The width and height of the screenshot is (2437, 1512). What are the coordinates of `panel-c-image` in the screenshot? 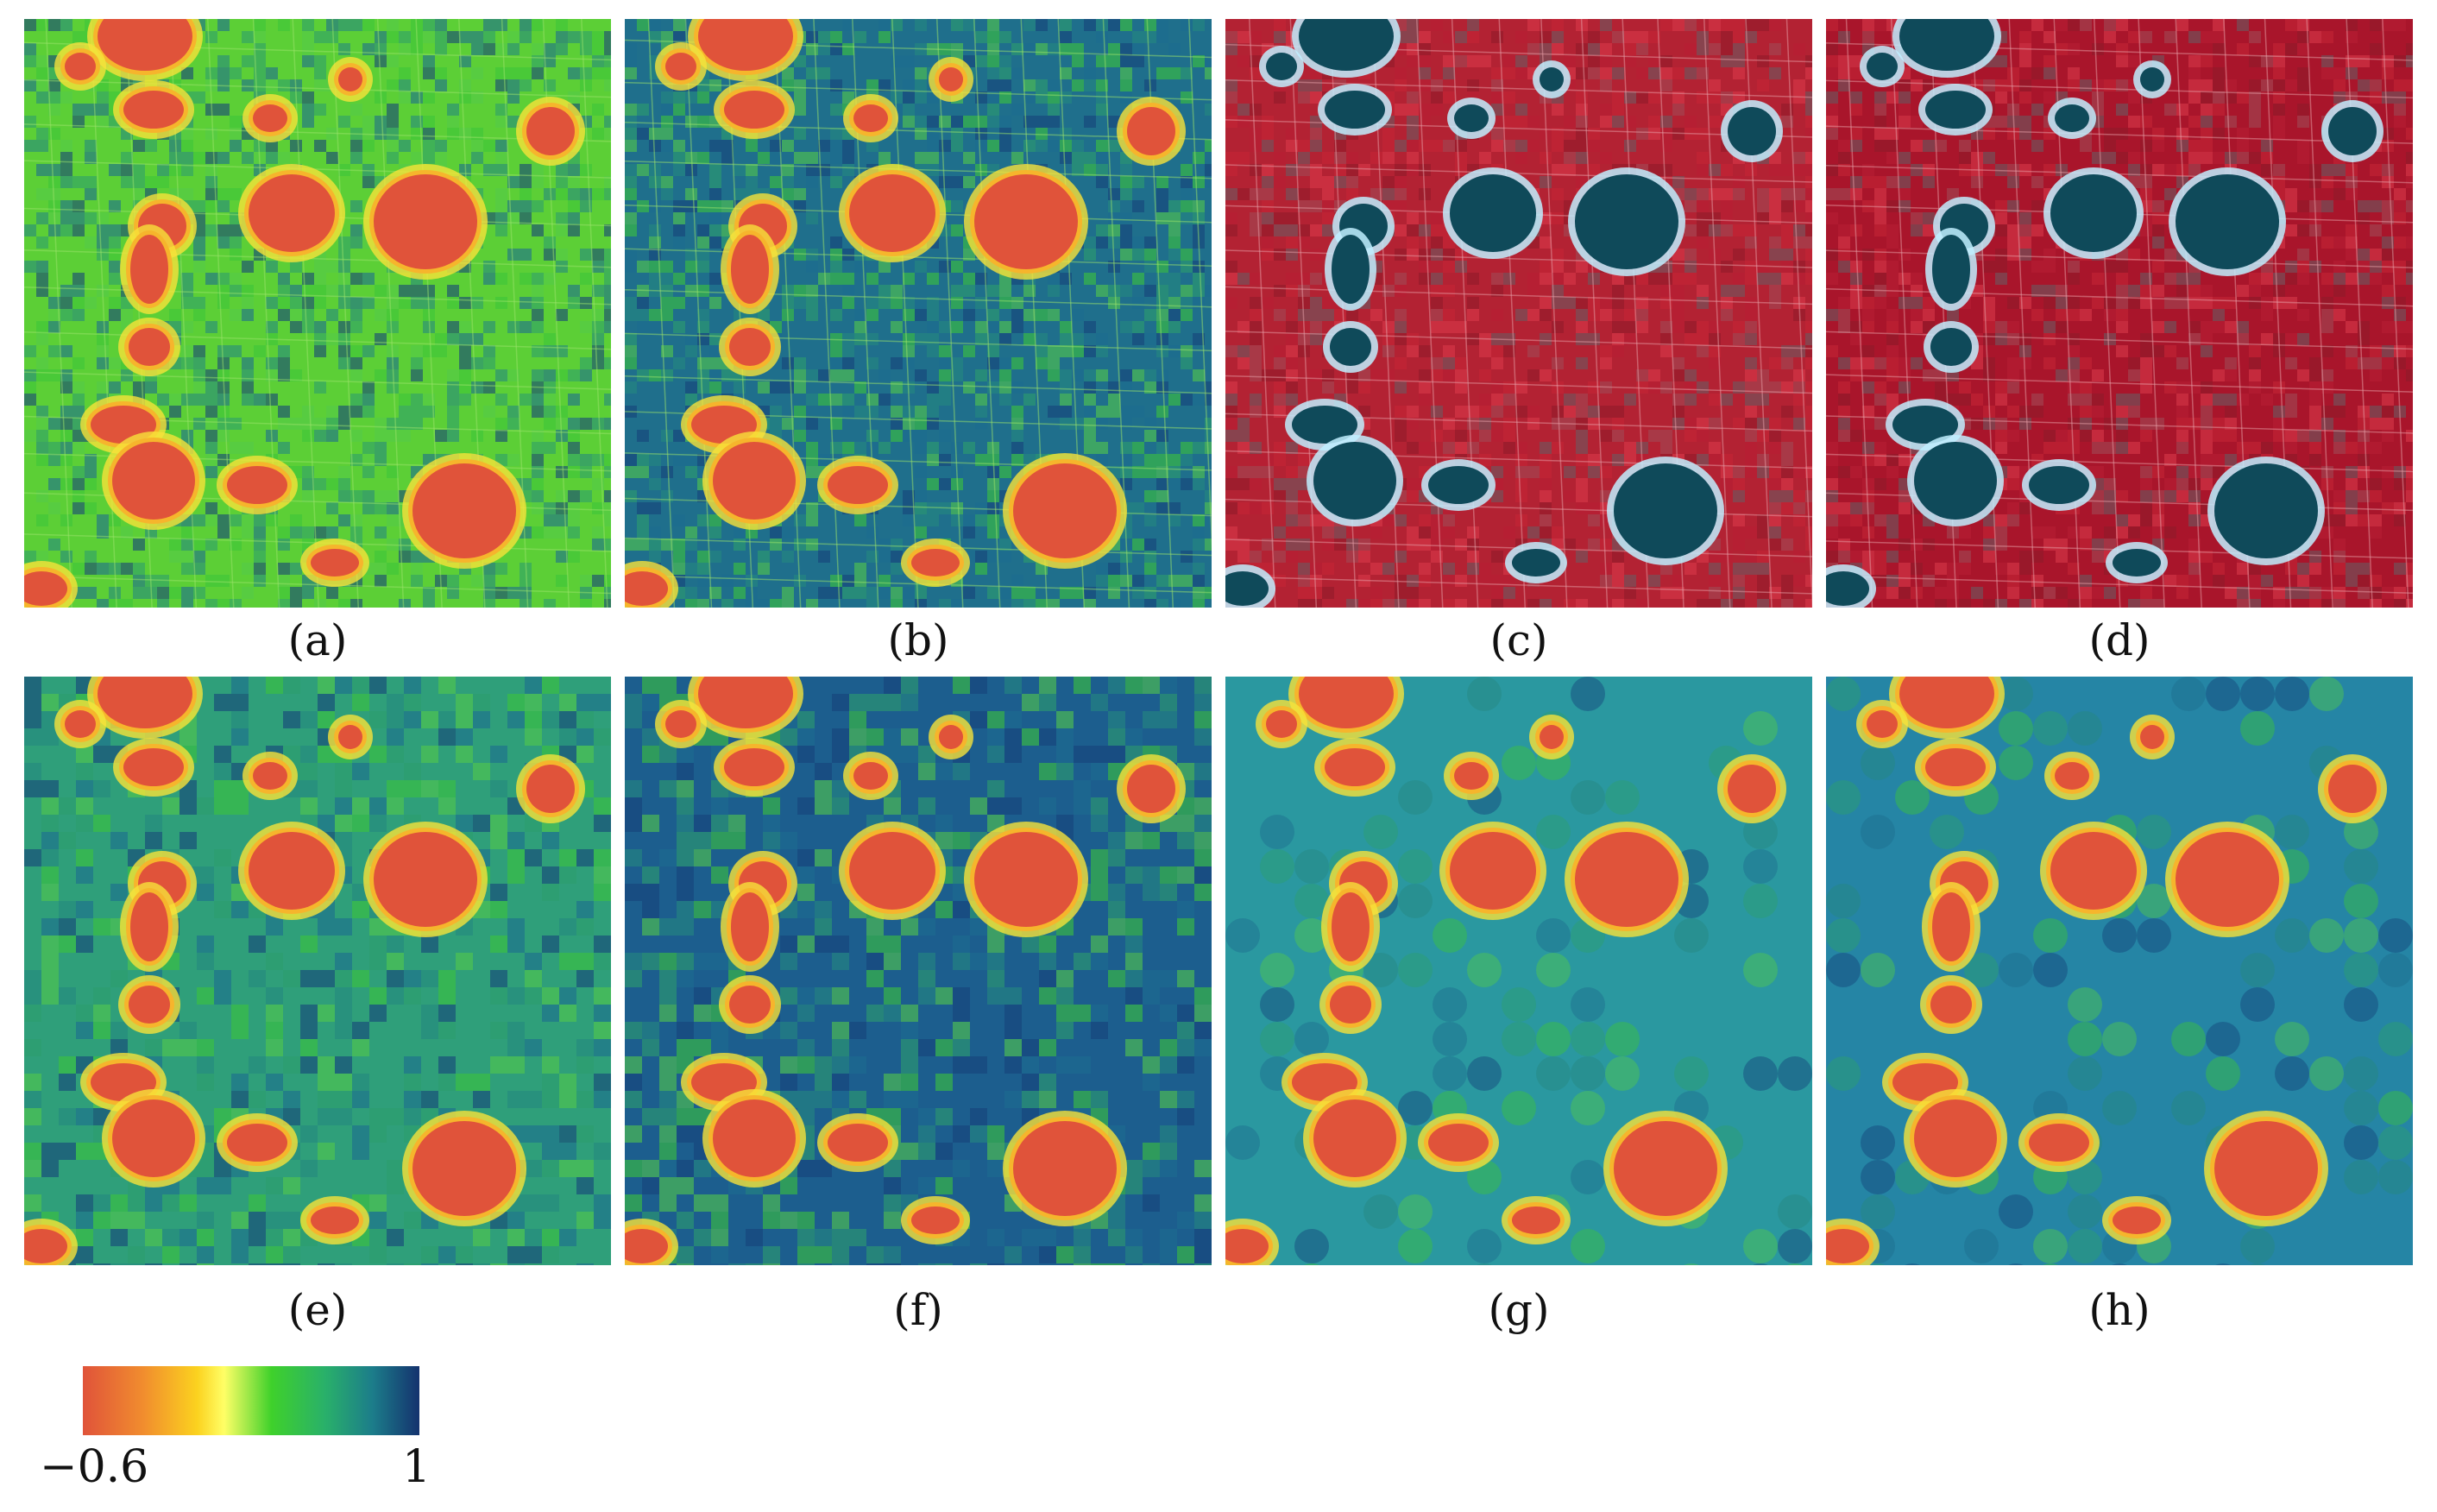 It's located at (1518, 314).